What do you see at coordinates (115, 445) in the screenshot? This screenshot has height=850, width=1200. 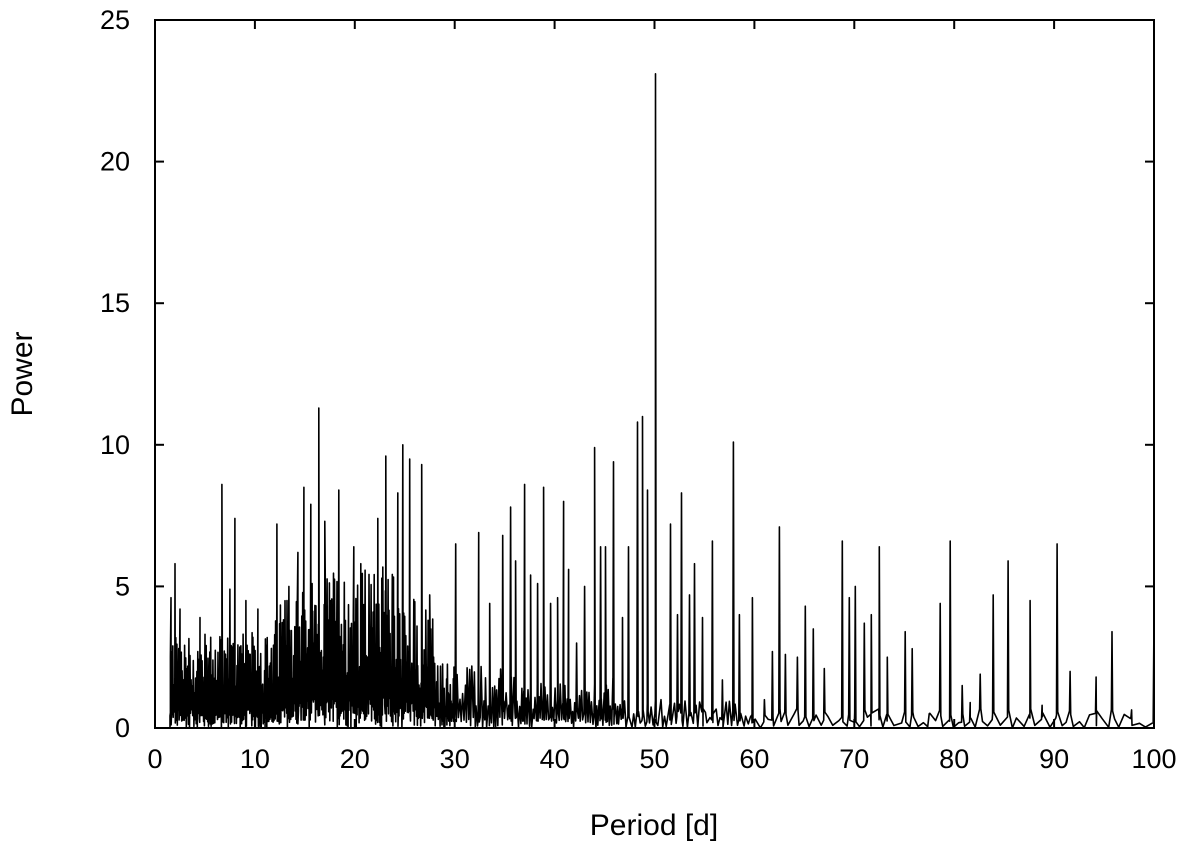 I see `y-tick-label: 10` at bounding box center [115, 445].